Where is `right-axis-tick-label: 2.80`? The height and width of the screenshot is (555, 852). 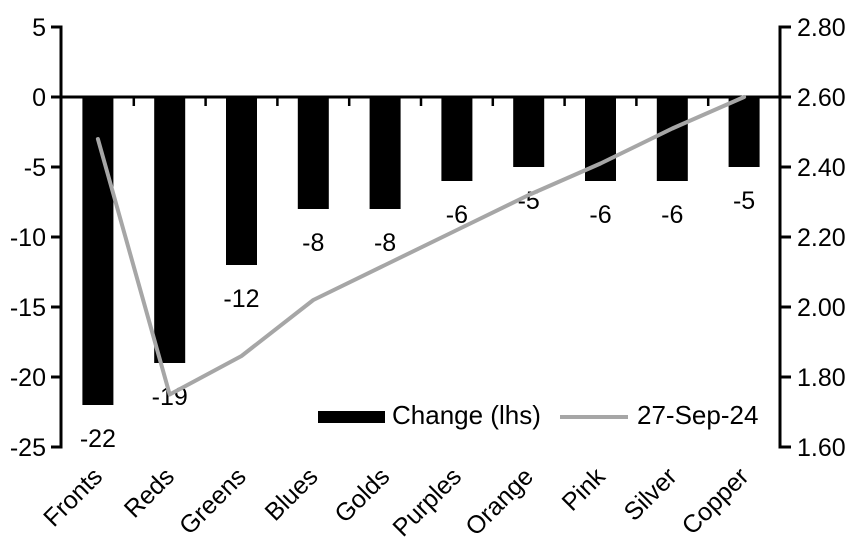 right-axis-tick-label: 2.80 is located at coordinates (821, 28).